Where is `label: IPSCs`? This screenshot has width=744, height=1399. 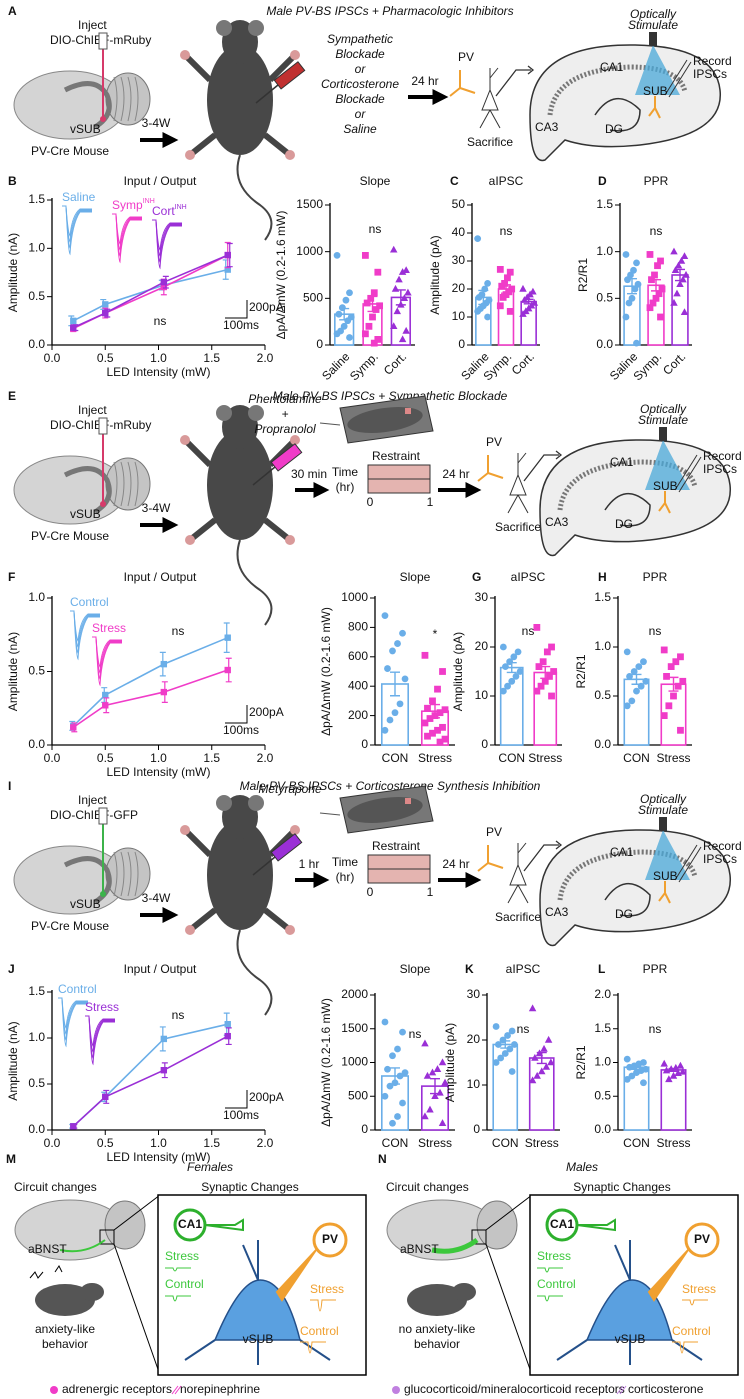
label: IPSCs is located at coordinates (720, 859).